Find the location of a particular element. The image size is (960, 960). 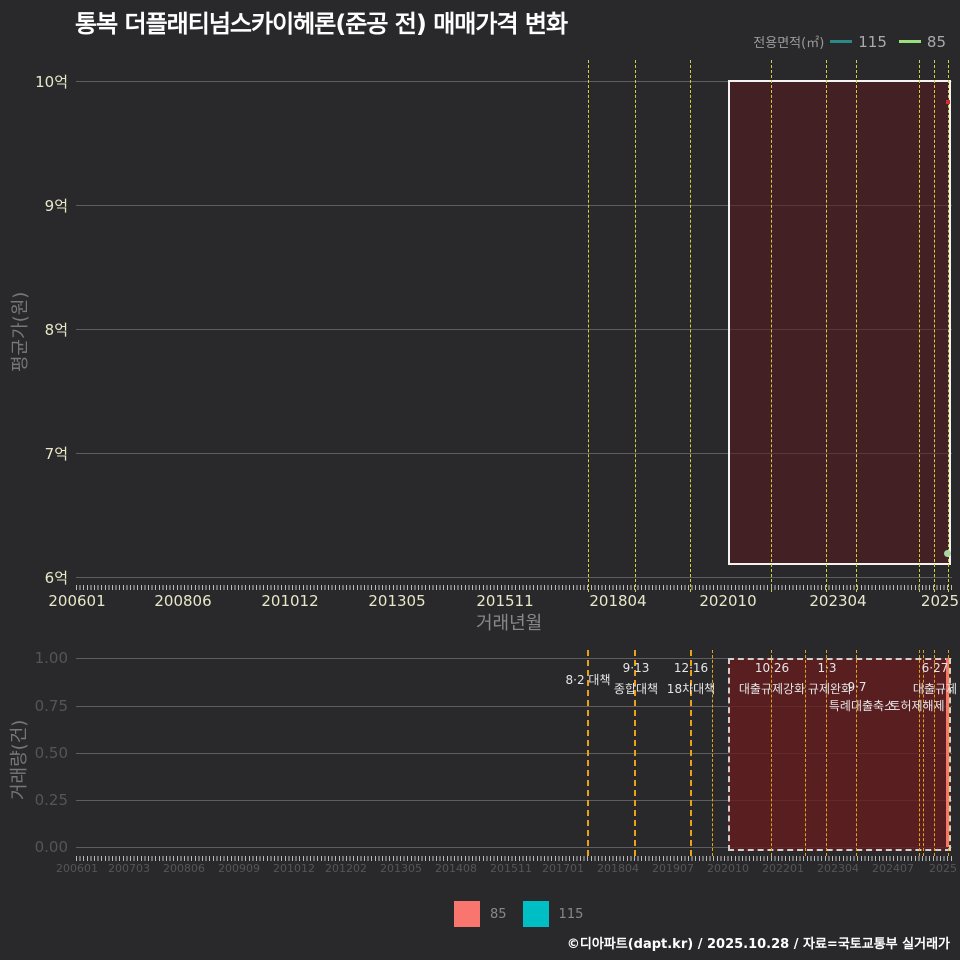

annotation-label: 토허제해제 is located at coordinates (917, 706).